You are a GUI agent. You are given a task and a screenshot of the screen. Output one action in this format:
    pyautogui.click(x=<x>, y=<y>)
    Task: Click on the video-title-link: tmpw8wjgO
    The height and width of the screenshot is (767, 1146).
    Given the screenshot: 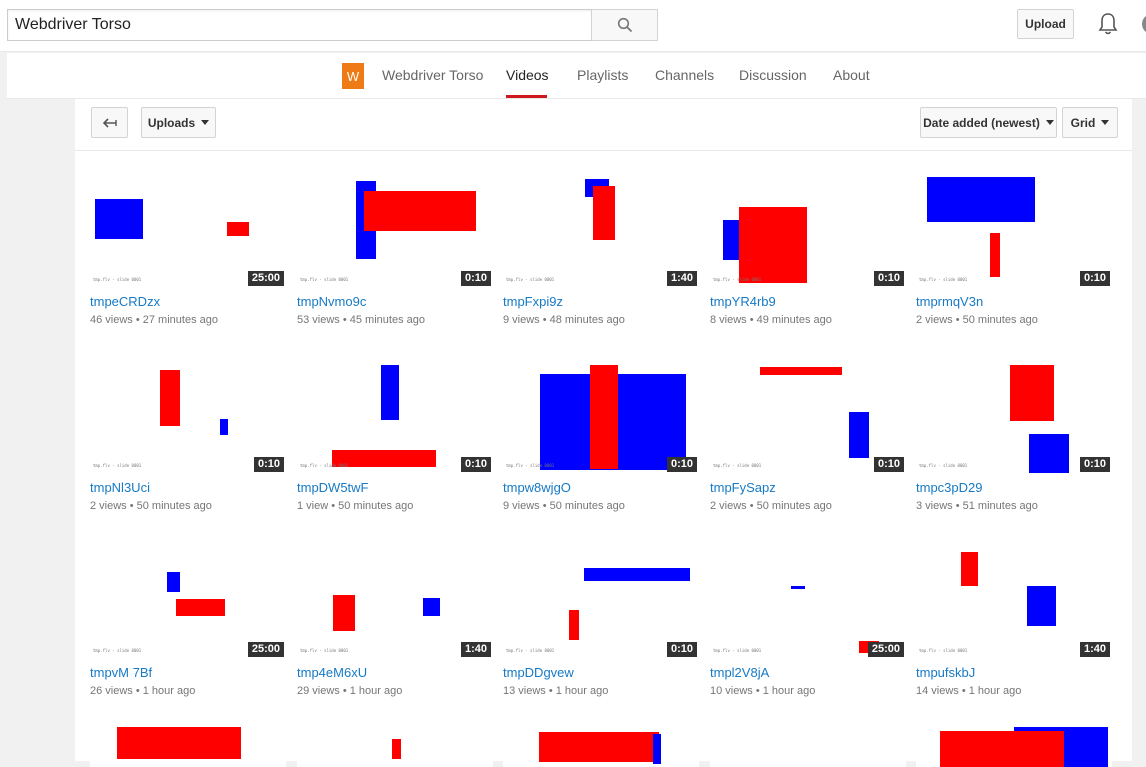 What is the action you would take?
    pyautogui.click(x=537, y=487)
    